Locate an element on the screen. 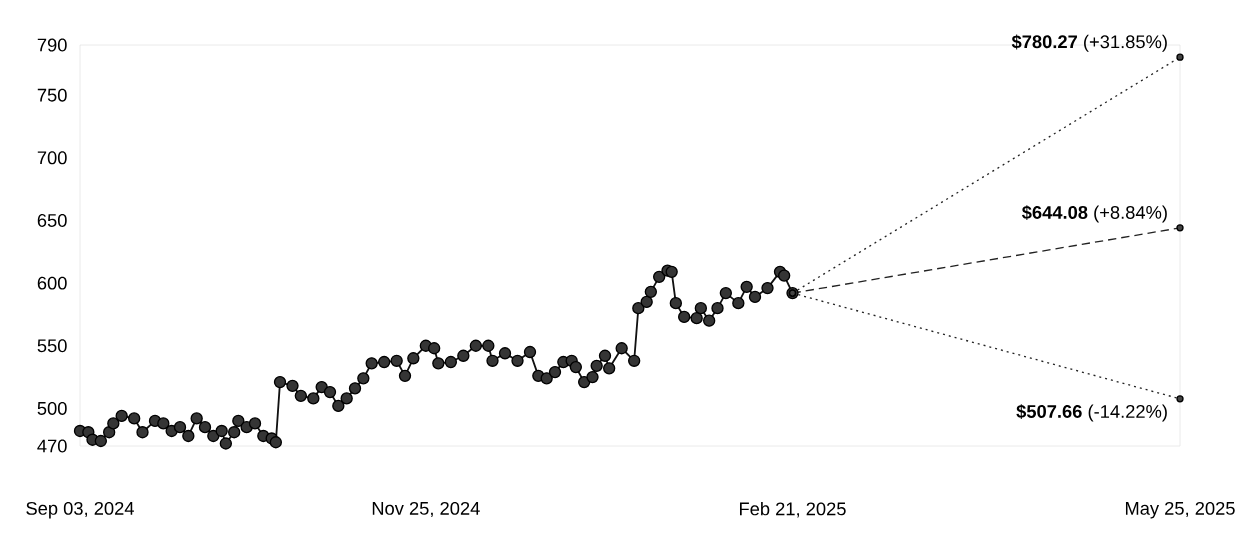  y-tick-label: 750 is located at coordinates (52, 95).